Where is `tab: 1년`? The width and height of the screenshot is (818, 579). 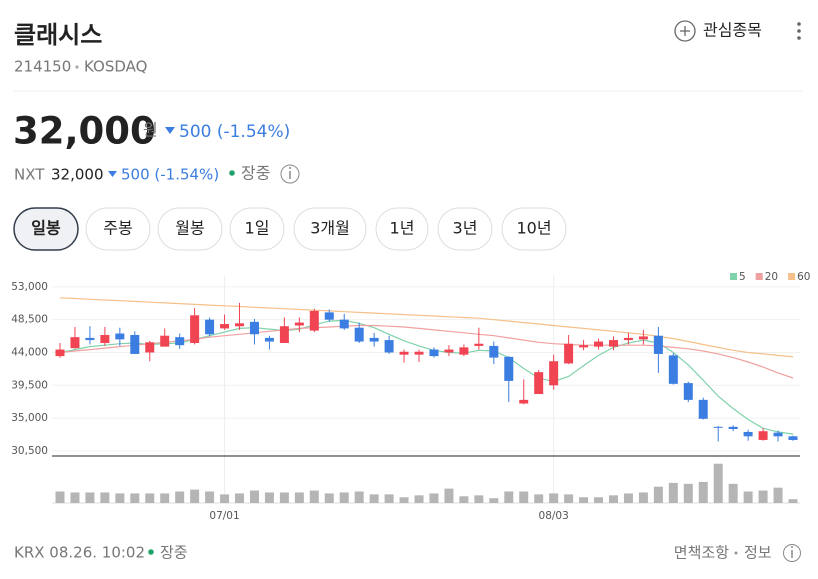 tab: 1년 is located at coordinates (402, 229).